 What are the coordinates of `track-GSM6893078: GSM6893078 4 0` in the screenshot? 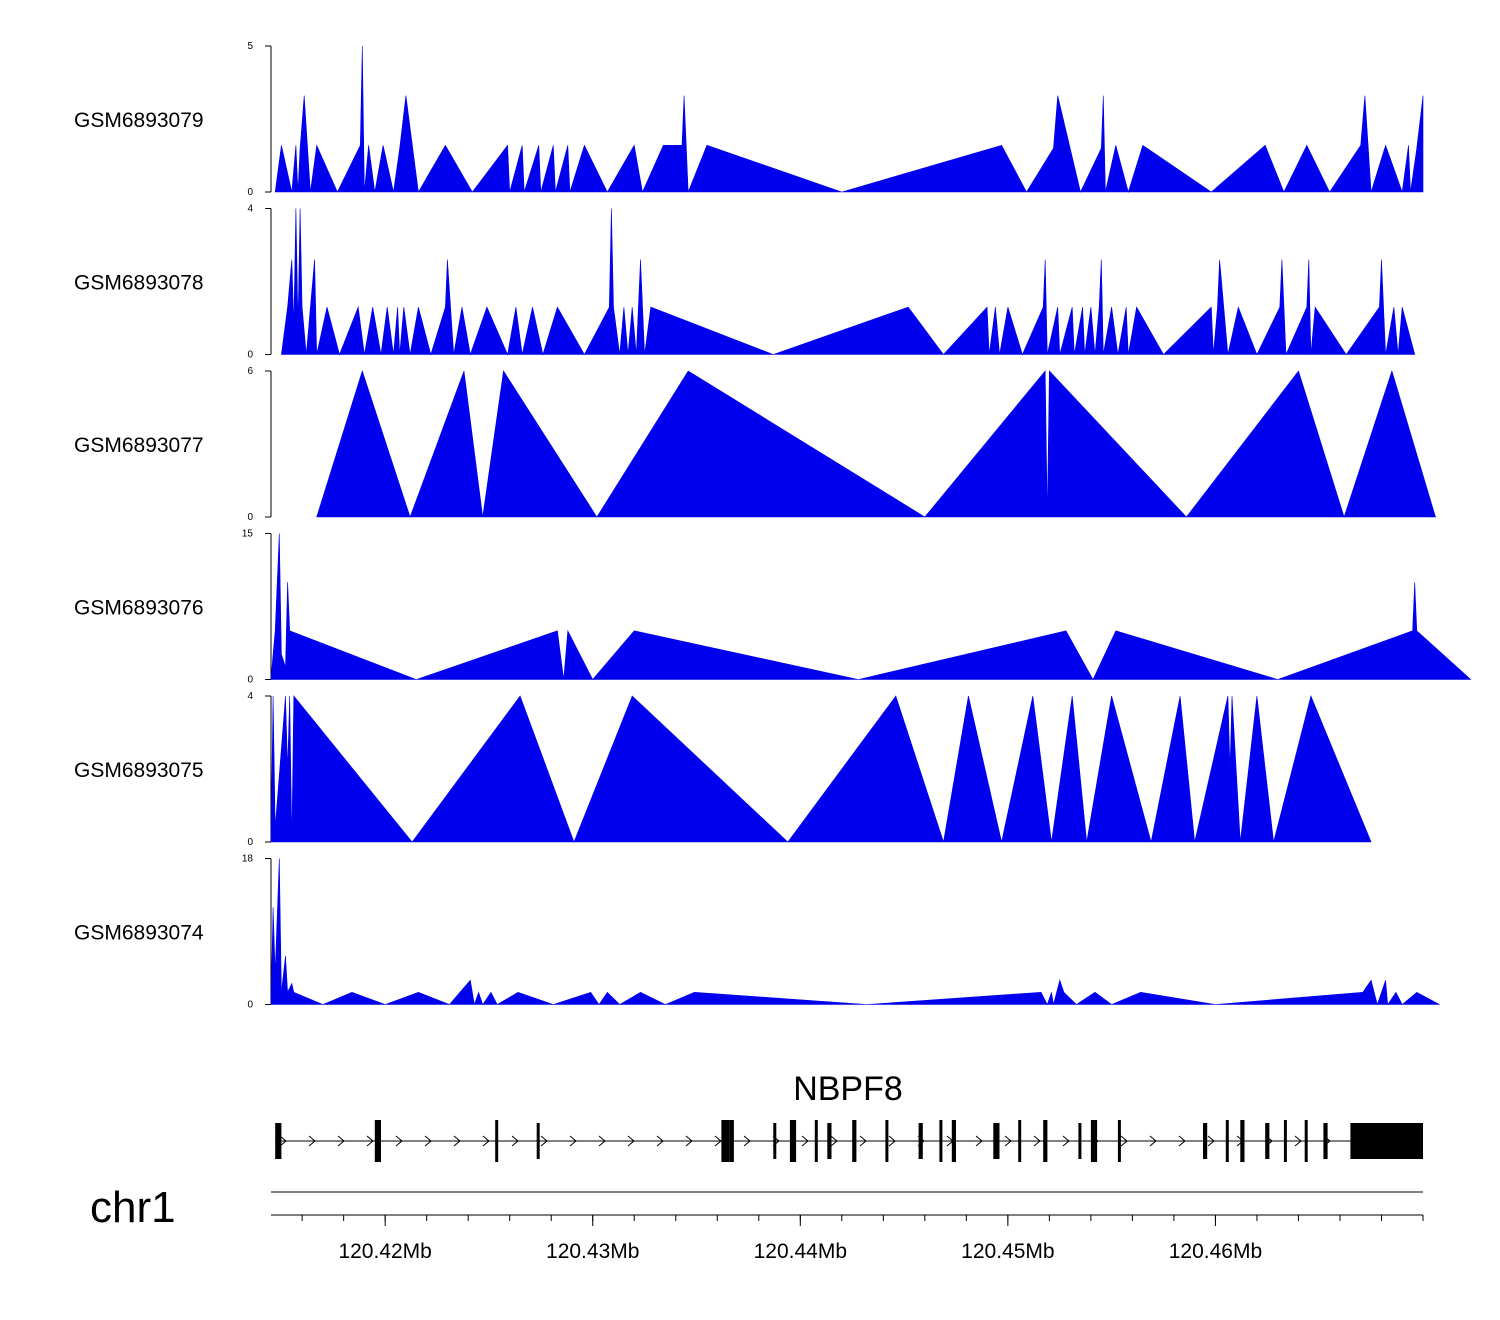 It's located at (745, 282).